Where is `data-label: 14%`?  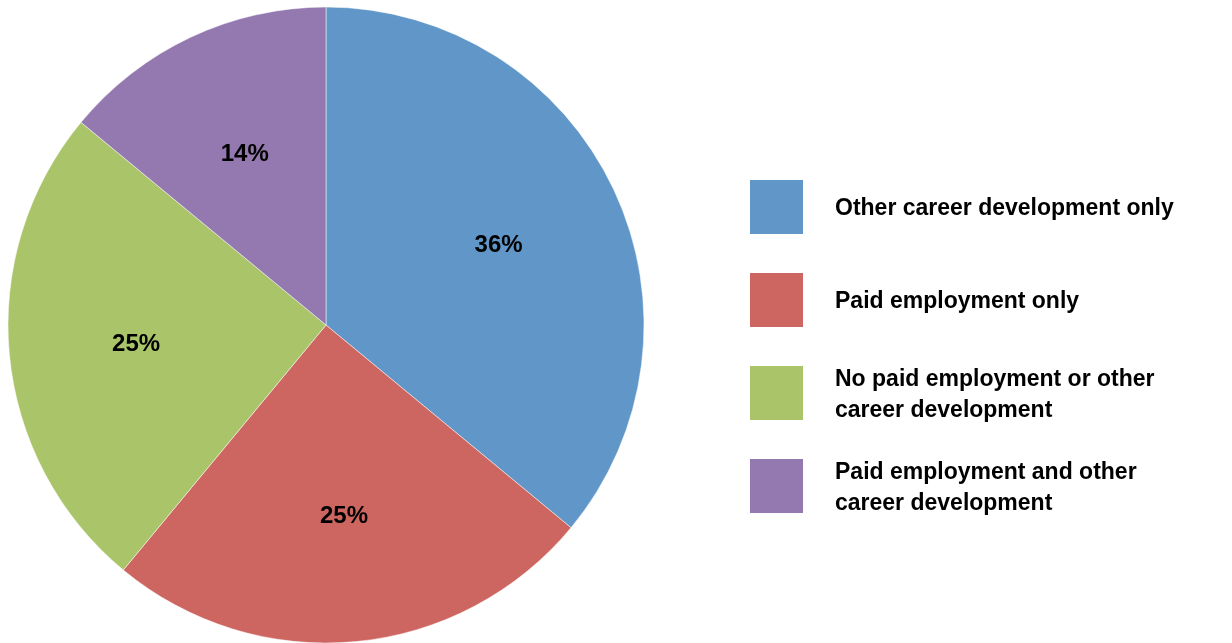 data-label: 14% is located at coordinates (244, 152).